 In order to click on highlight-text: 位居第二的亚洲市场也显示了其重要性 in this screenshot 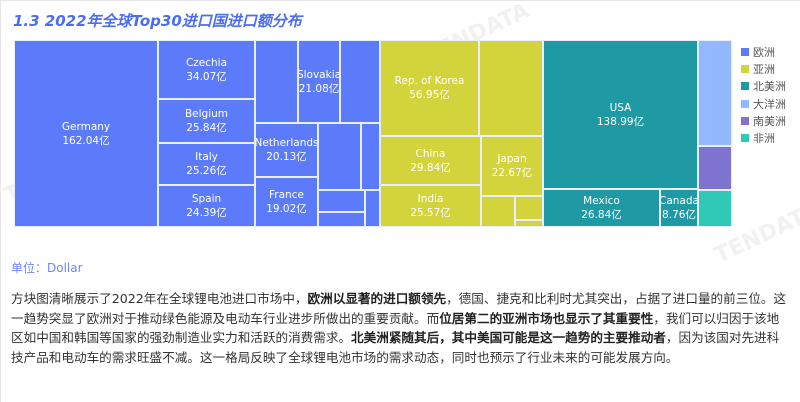, I will do `click(546, 318)`.